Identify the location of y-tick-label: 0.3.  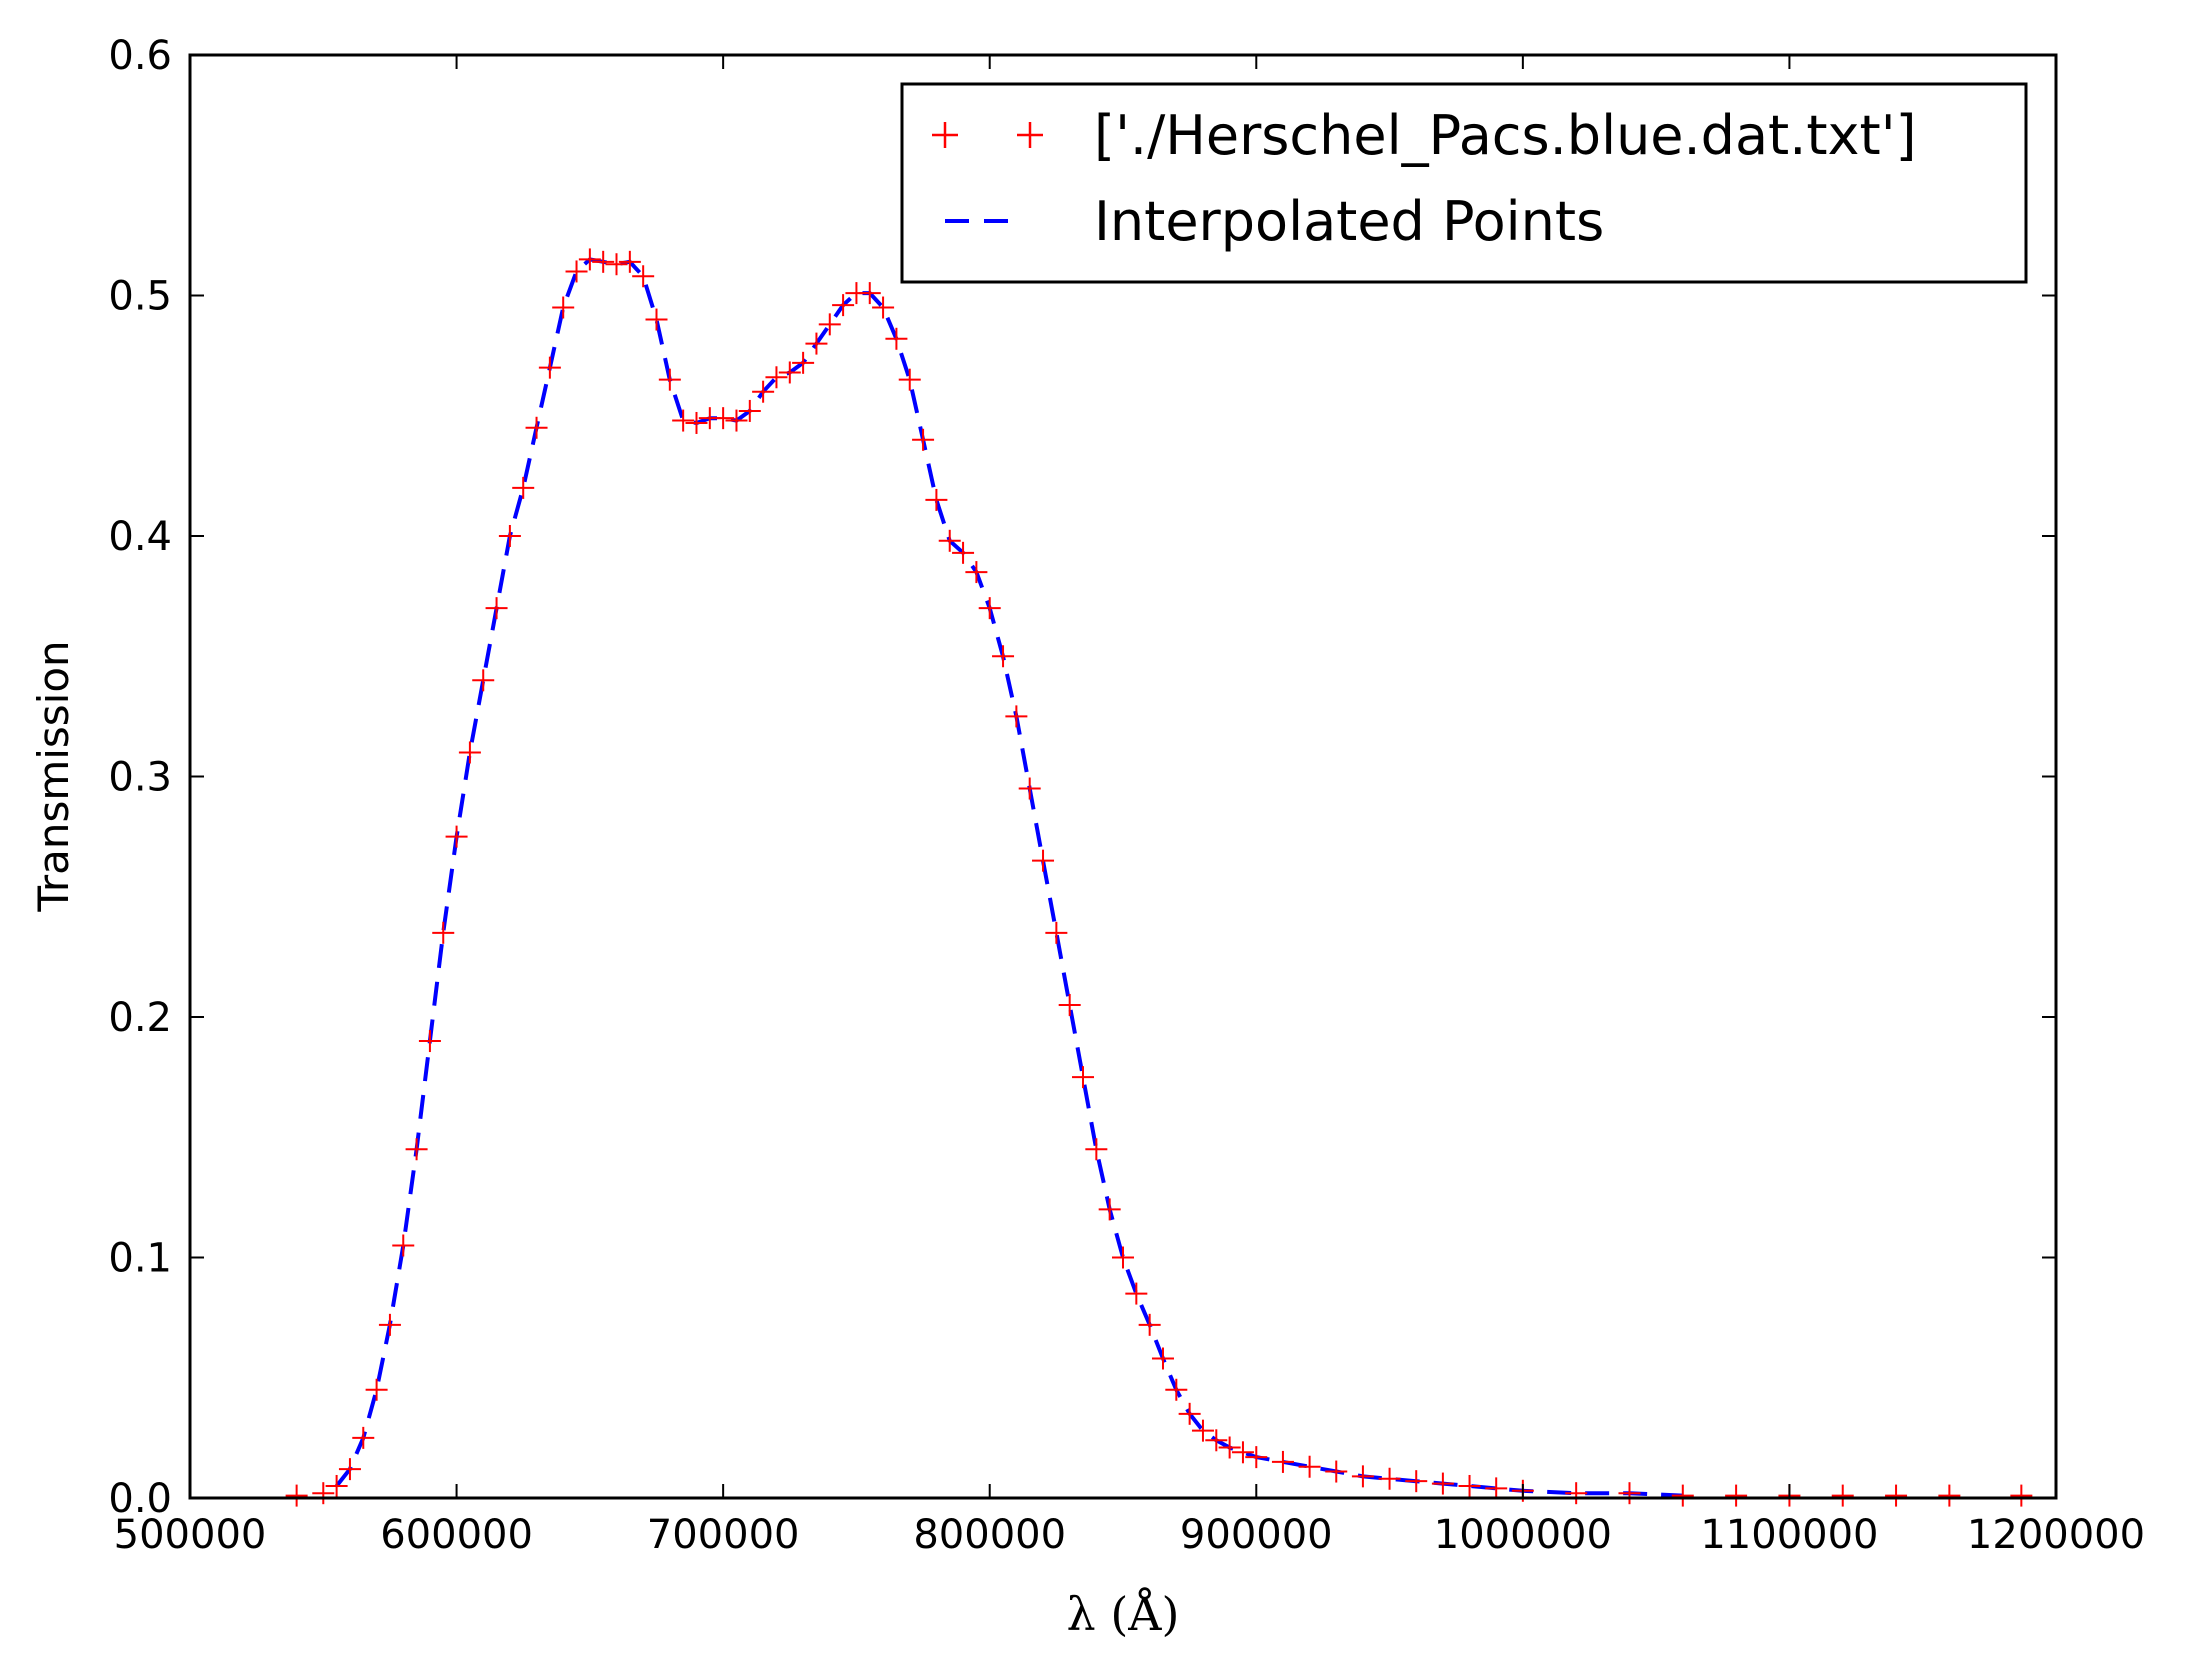
(140, 778).